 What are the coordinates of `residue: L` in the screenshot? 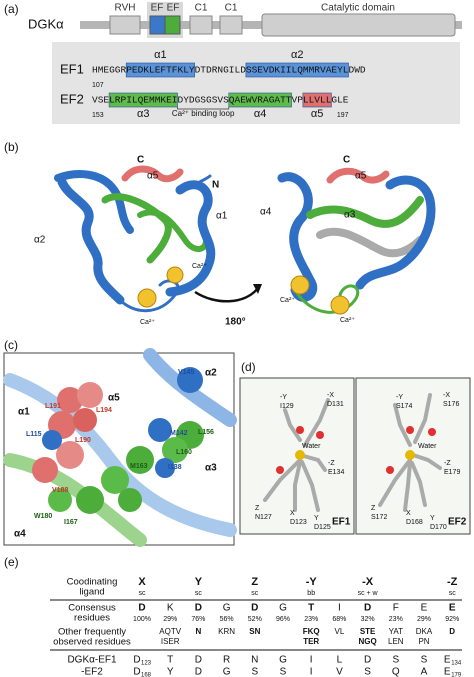 It's located at (340, 660).